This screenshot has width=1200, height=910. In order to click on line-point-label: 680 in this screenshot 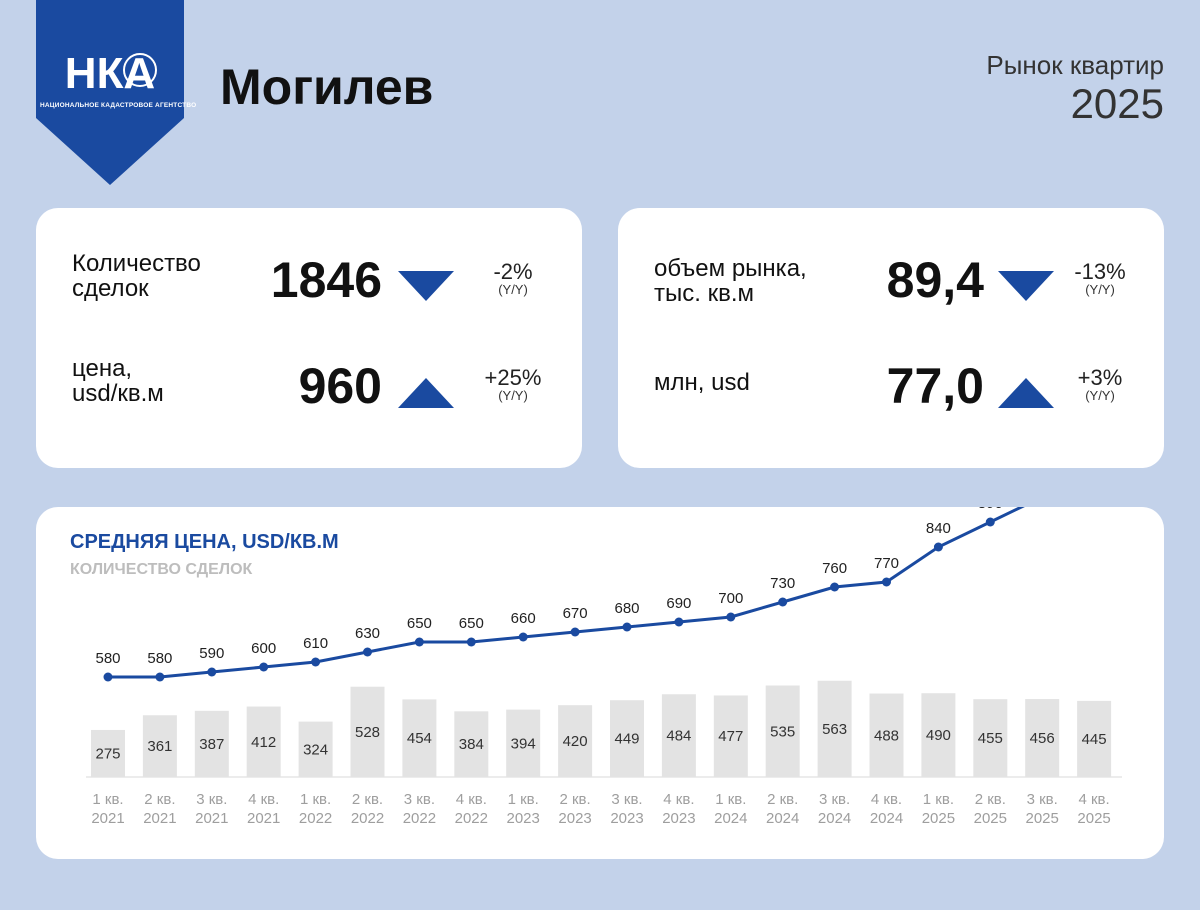, I will do `click(626, 608)`.